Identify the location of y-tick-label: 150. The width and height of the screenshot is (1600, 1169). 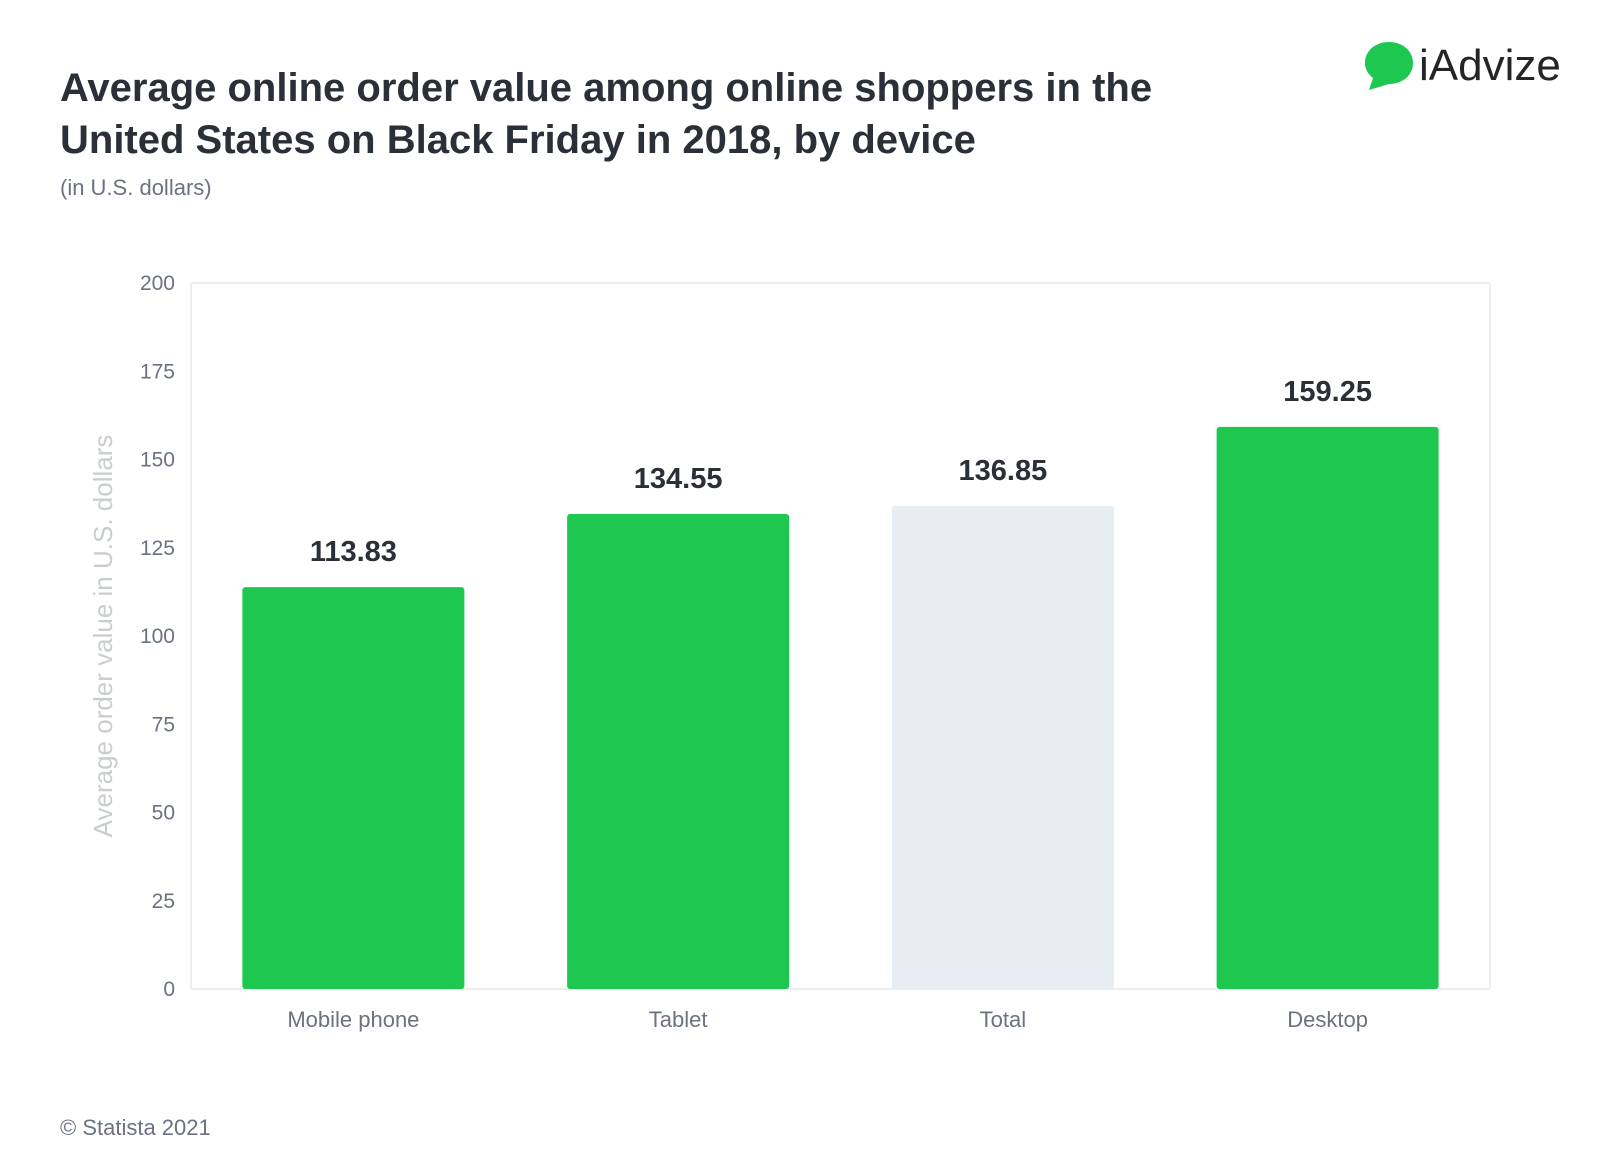
(157, 460).